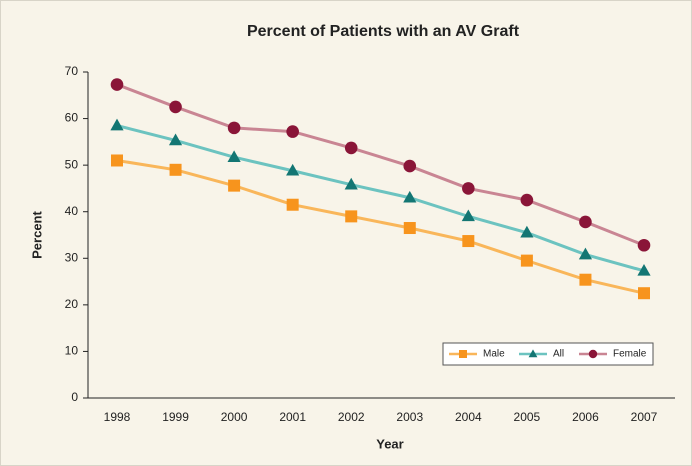  Describe the element at coordinates (630, 354) in the screenshot. I see `legend-label: Female` at that location.